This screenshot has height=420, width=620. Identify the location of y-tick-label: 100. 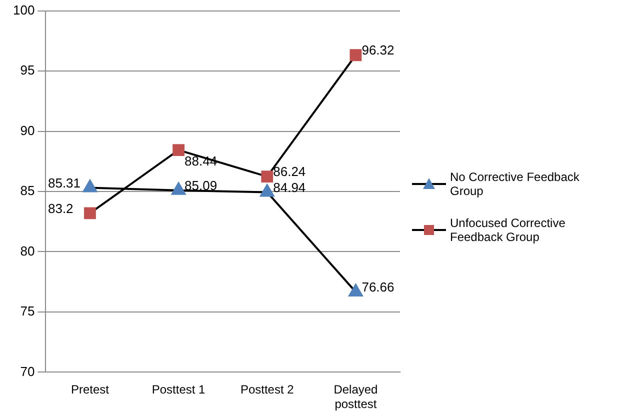
(23, 10).